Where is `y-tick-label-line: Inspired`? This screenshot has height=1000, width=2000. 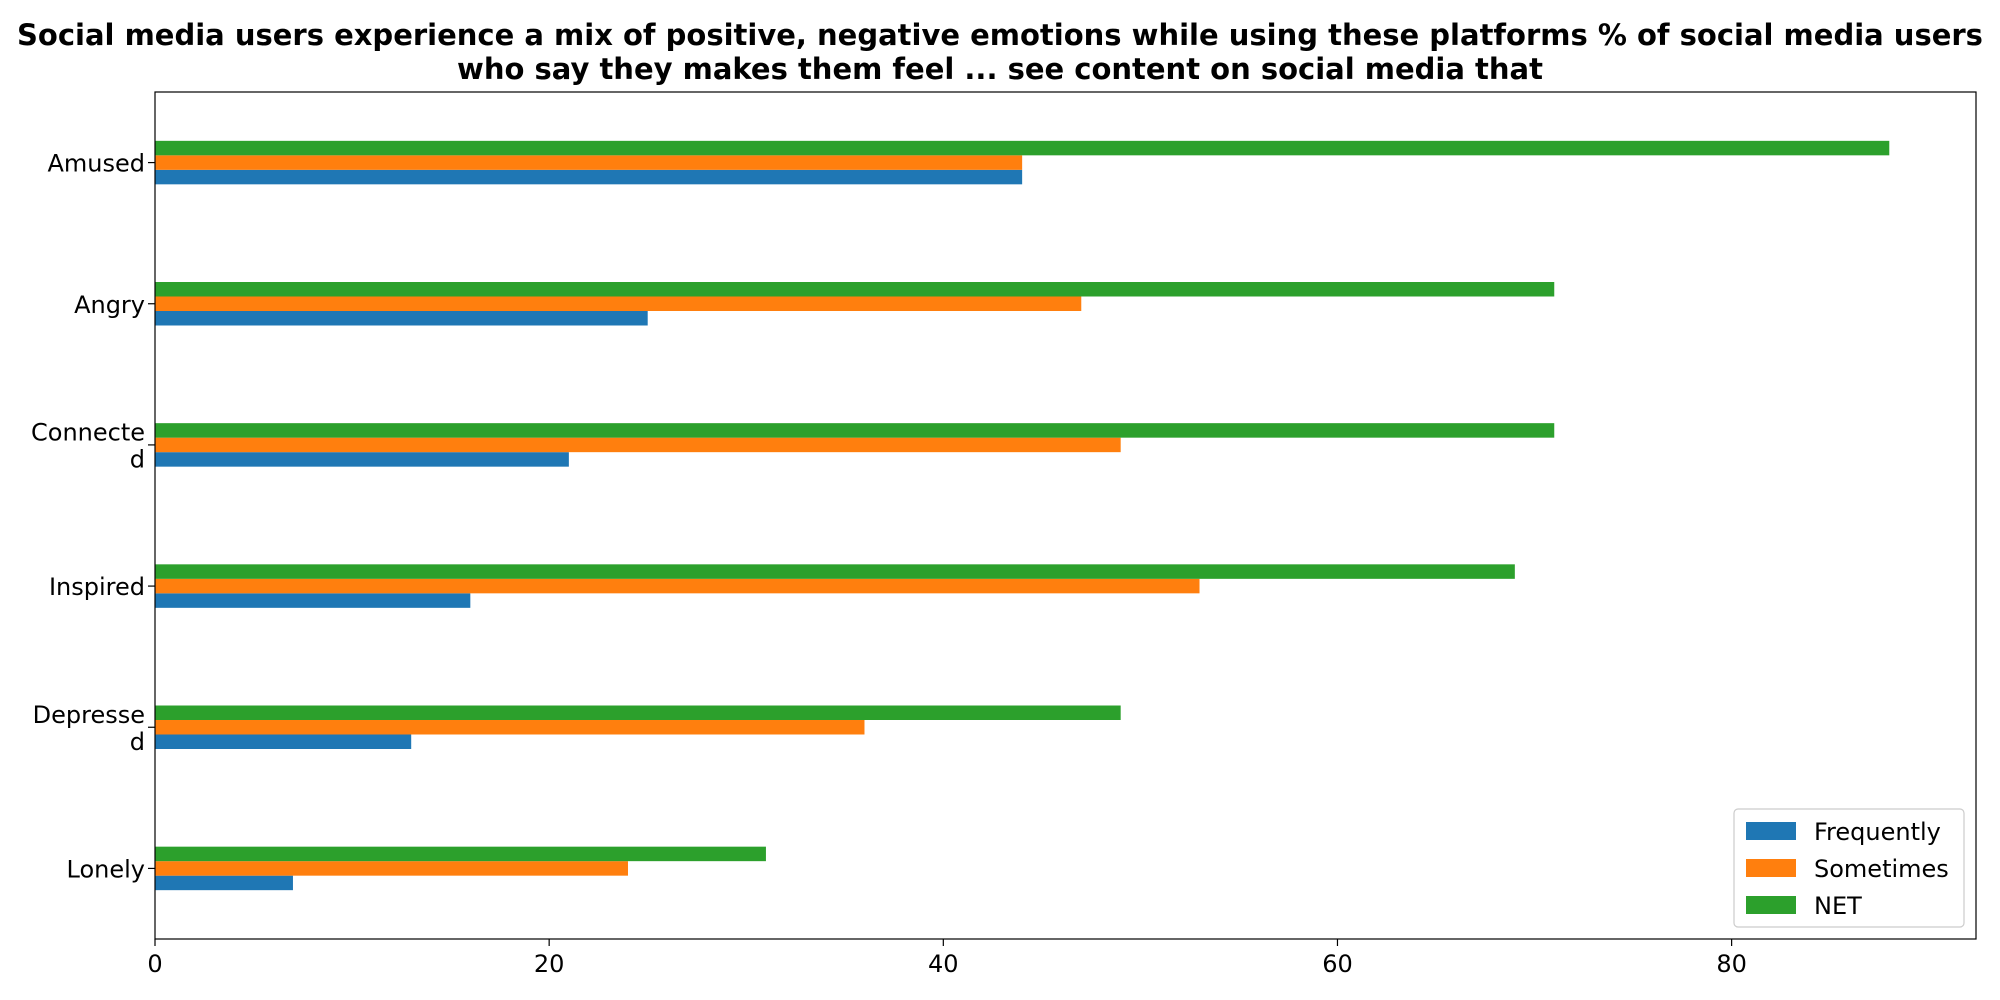
y-tick-label-line: Inspired is located at coordinates (97, 587).